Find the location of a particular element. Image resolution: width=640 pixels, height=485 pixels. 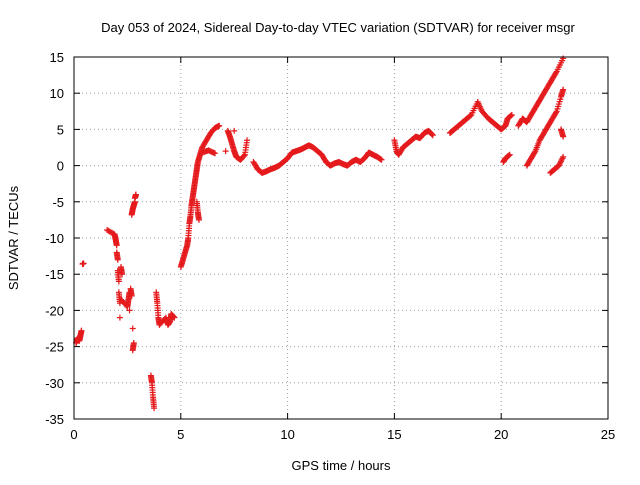

y-tick-label: 10 is located at coordinates (57, 93).